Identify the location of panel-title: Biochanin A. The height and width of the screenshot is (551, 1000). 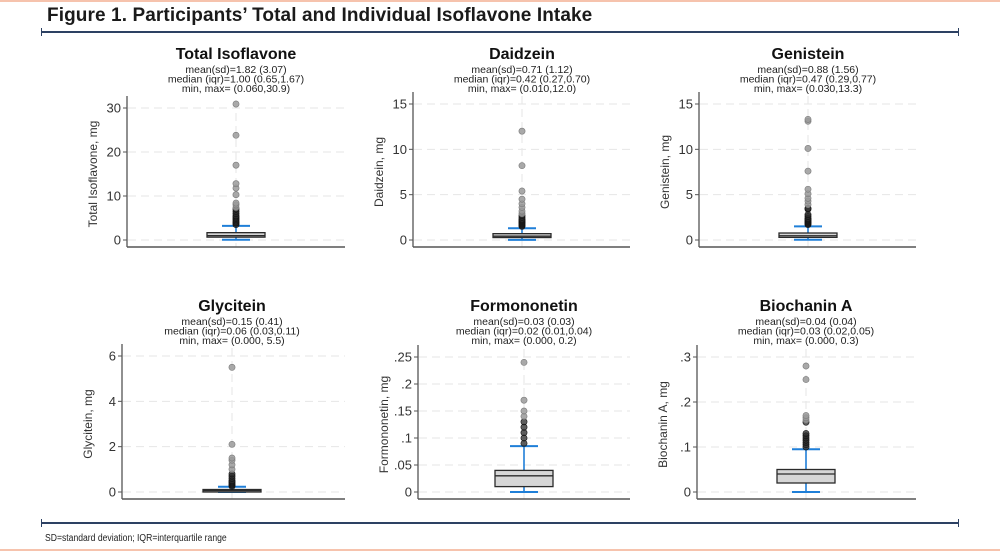
(806, 306).